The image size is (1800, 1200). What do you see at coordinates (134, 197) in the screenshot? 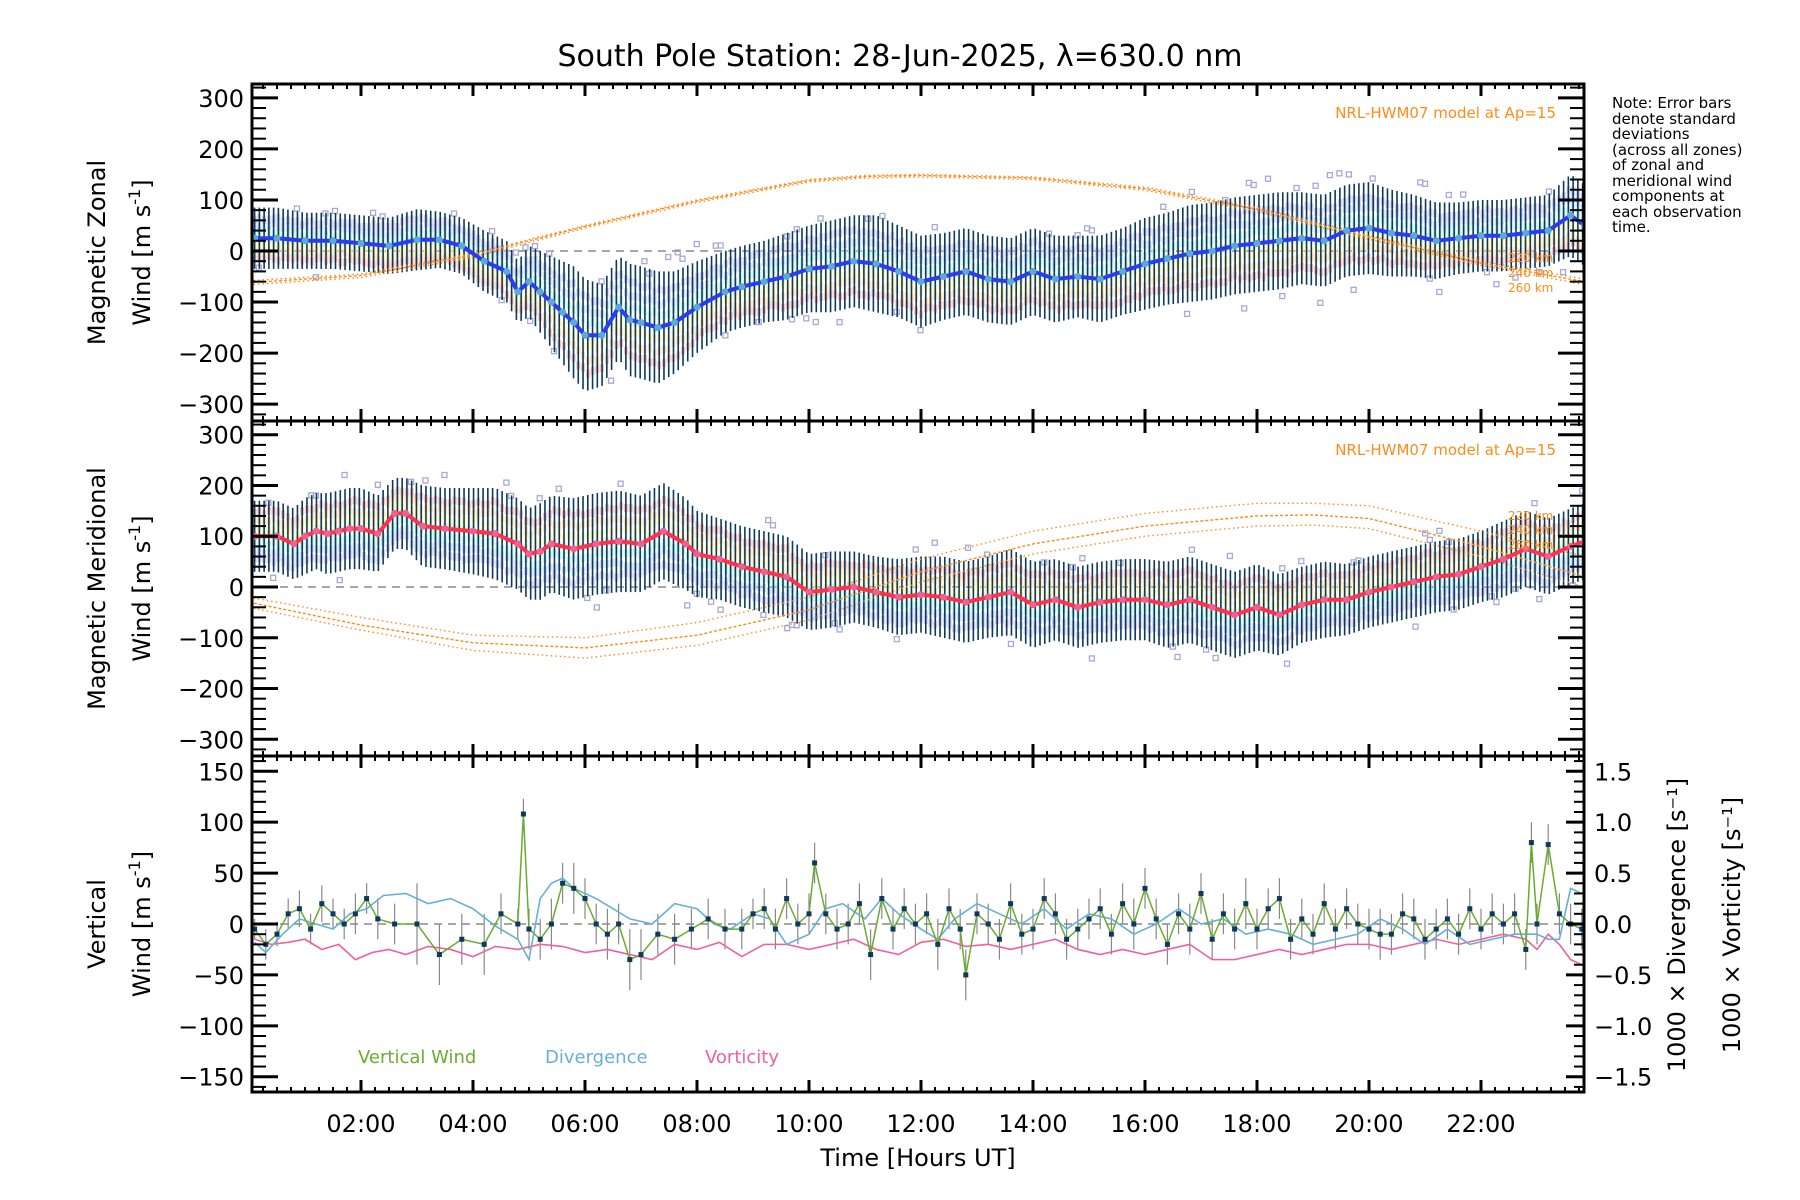
I see `y-axis-unit-exponent: -1` at bounding box center [134, 197].